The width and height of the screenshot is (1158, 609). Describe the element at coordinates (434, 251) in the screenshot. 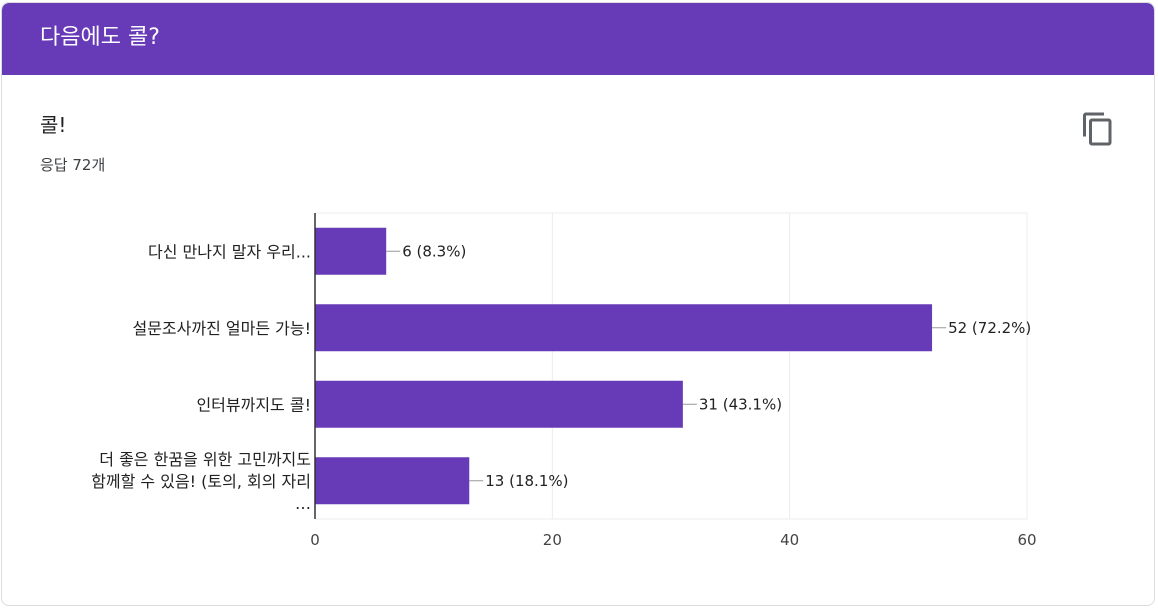

I see `value-label-0: 6 (8.3%)` at that location.